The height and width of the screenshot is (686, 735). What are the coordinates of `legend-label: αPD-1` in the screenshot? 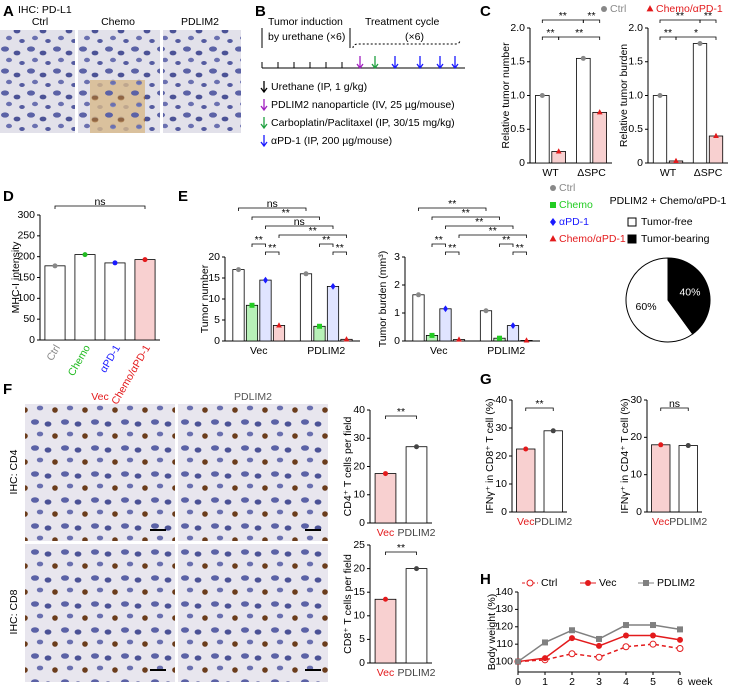 It's located at (574, 222).